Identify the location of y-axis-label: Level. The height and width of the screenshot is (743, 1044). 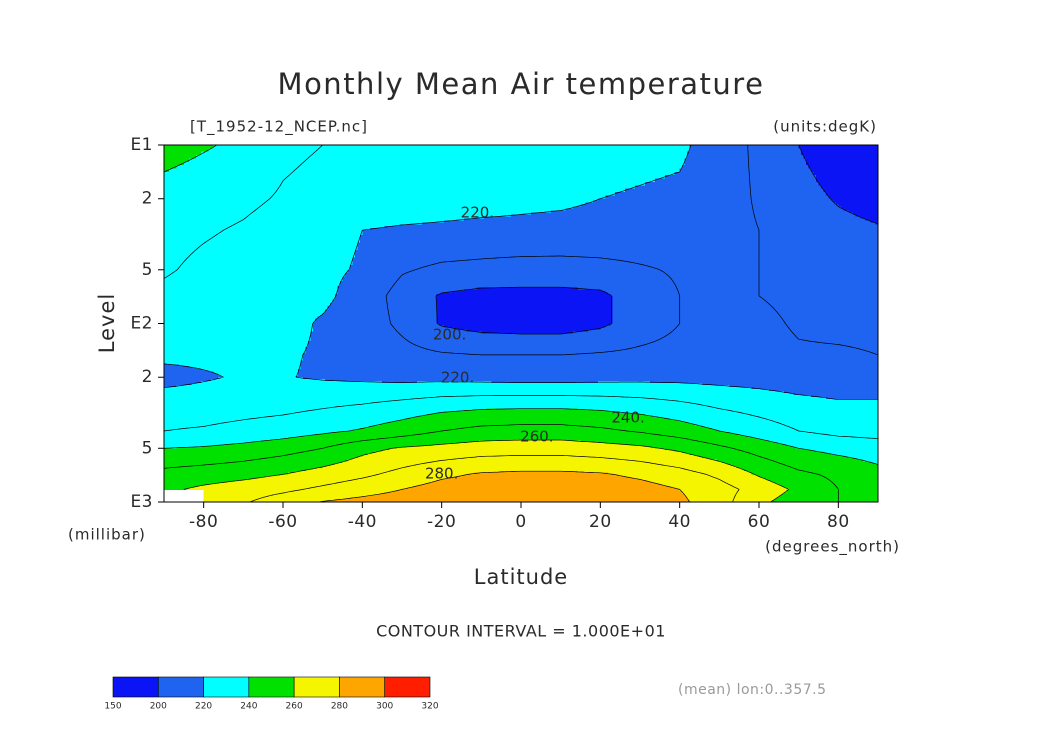
(107, 323).